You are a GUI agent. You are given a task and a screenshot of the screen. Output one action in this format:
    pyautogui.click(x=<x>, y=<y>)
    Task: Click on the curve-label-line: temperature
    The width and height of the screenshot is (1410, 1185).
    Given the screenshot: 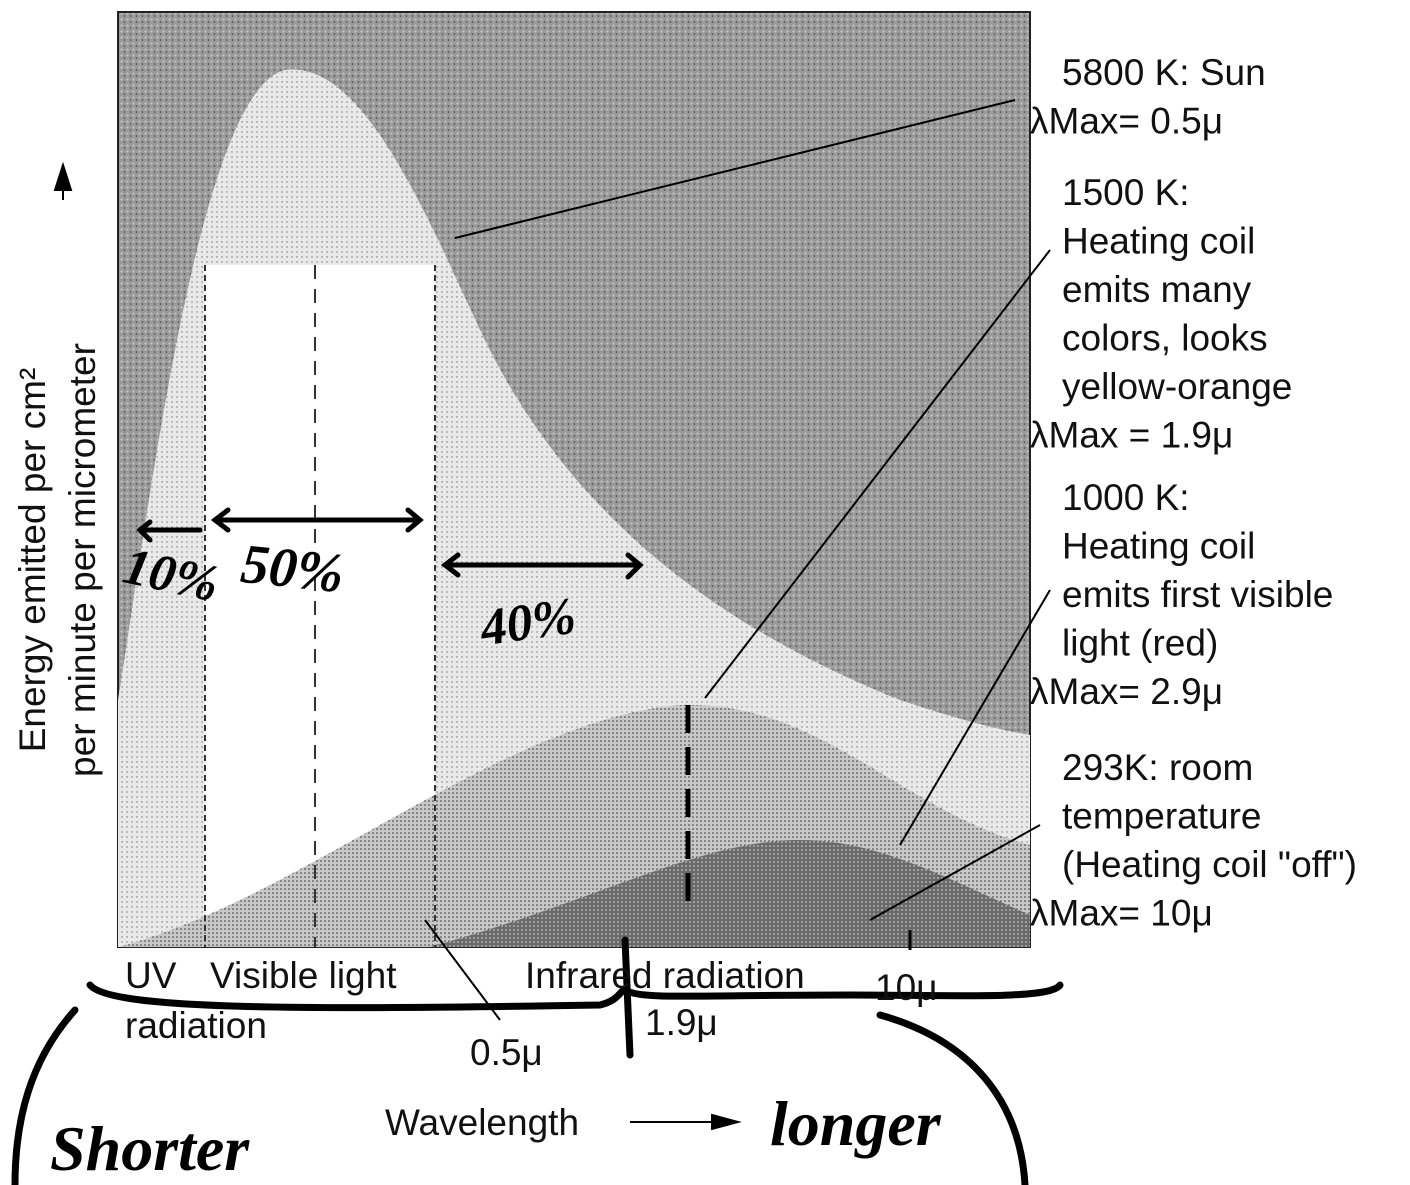 What is the action you would take?
    pyautogui.click(x=1162, y=816)
    